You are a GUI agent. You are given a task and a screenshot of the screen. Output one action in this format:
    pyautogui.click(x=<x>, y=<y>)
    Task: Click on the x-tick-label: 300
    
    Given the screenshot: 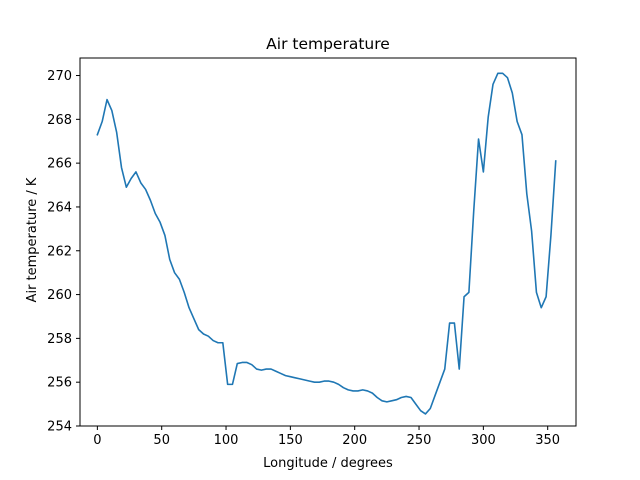 What is the action you would take?
    pyautogui.click(x=483, y=440)
    